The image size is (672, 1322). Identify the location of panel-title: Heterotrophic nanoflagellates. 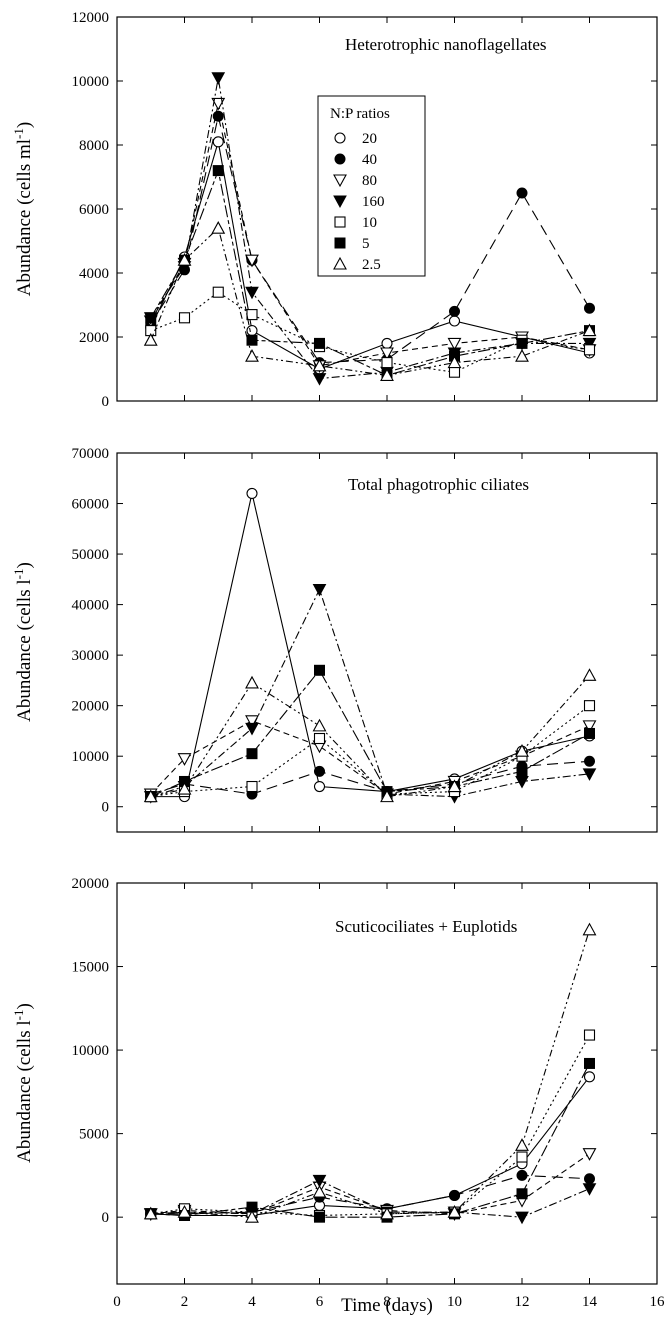
(446, 44).